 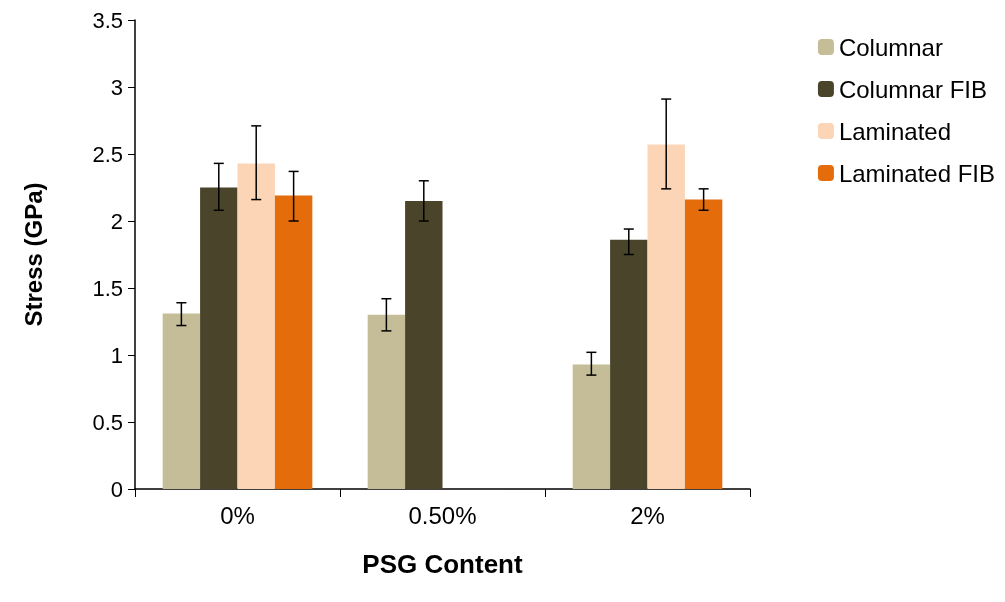 I want to click on y-tick-label: 1, so click(x=116, y=355).